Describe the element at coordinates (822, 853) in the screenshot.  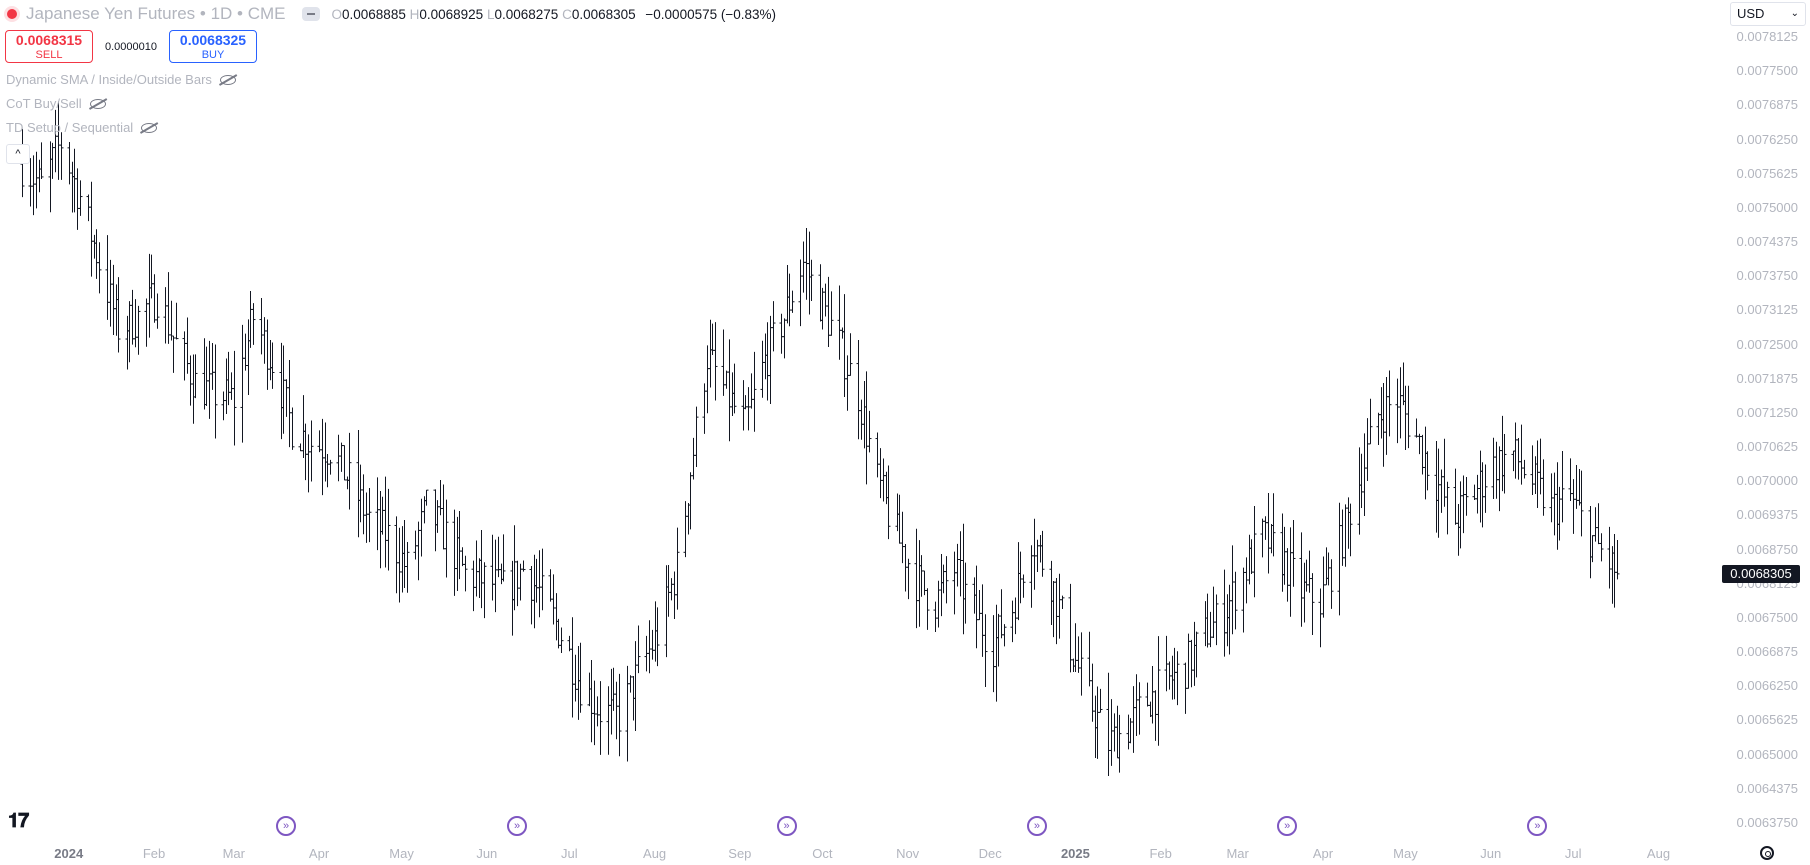
I see `time-tick-label: Oct` at that location.